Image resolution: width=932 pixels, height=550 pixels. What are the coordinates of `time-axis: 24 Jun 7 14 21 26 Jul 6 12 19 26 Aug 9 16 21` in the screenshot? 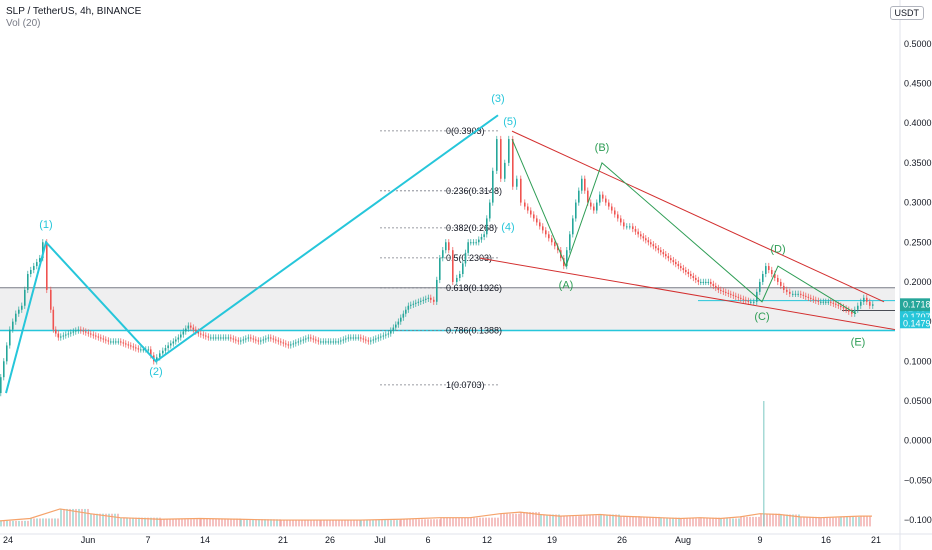 It's located at (466, 539).